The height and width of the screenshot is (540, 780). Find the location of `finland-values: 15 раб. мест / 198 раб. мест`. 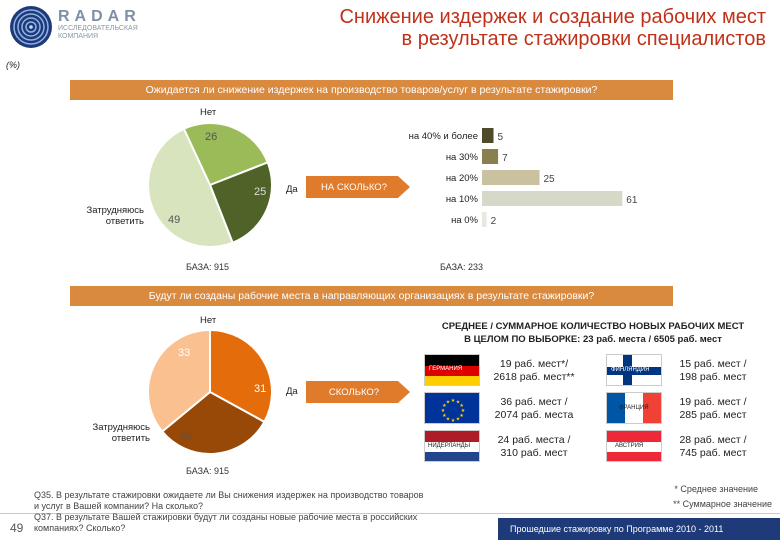

finland-values: 15 раб. мест / 198 раб. мест is located at coordinates (713, 371).